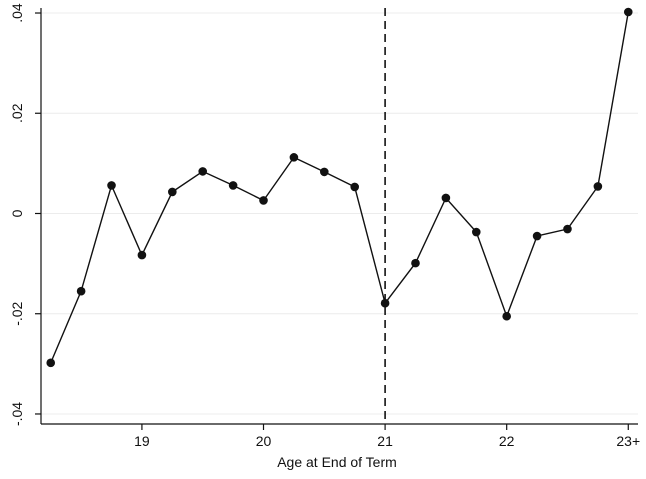 The width and height of the screenshot is (646, 479). What do you see at coordinates (17, 213) in the screenshot?
I see `y-tick-label-2: 0` at bounding box center [17, 213].